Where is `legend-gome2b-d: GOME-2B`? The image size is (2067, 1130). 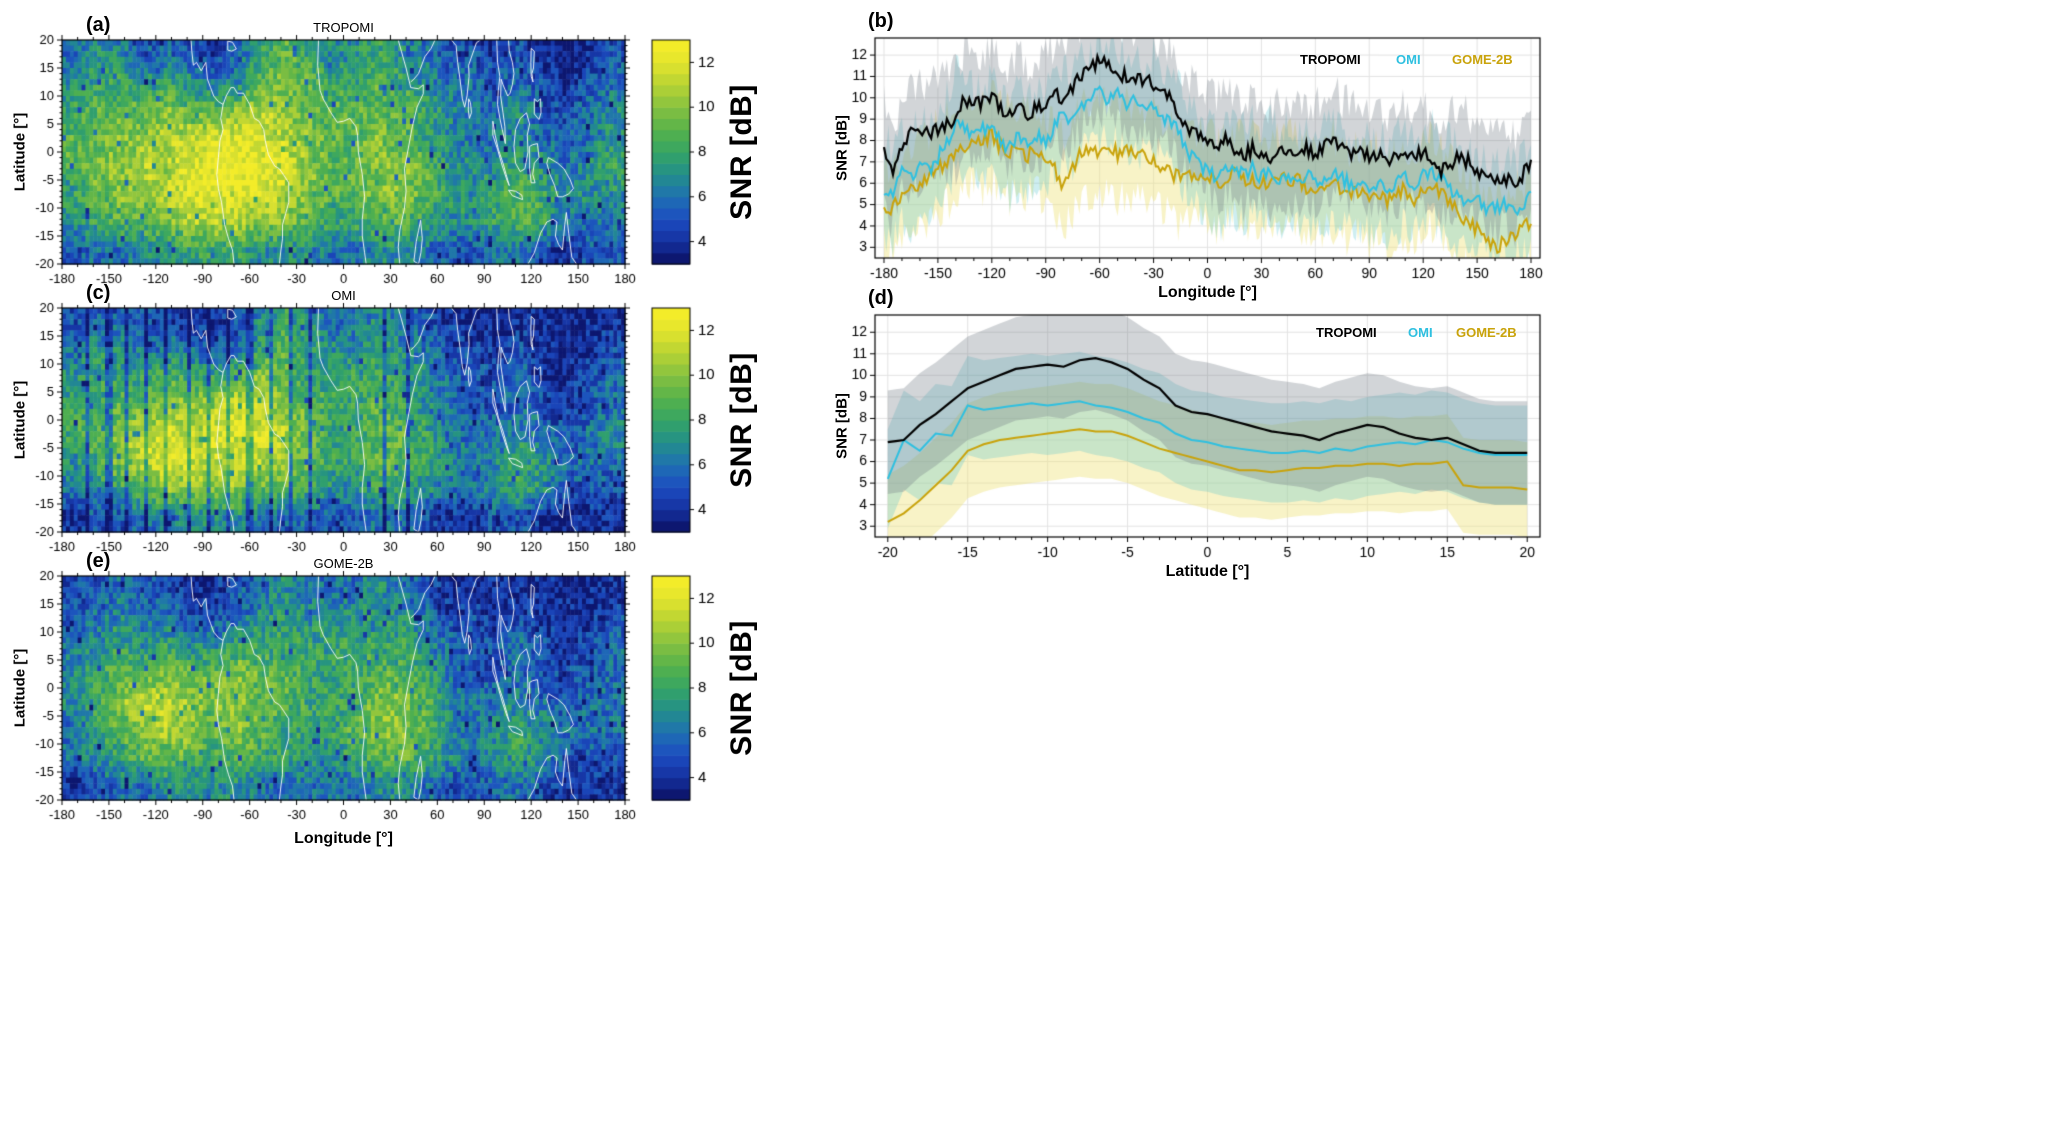
legend-gome2b-d: GOME-2B is located at coordinates (1486, 332).